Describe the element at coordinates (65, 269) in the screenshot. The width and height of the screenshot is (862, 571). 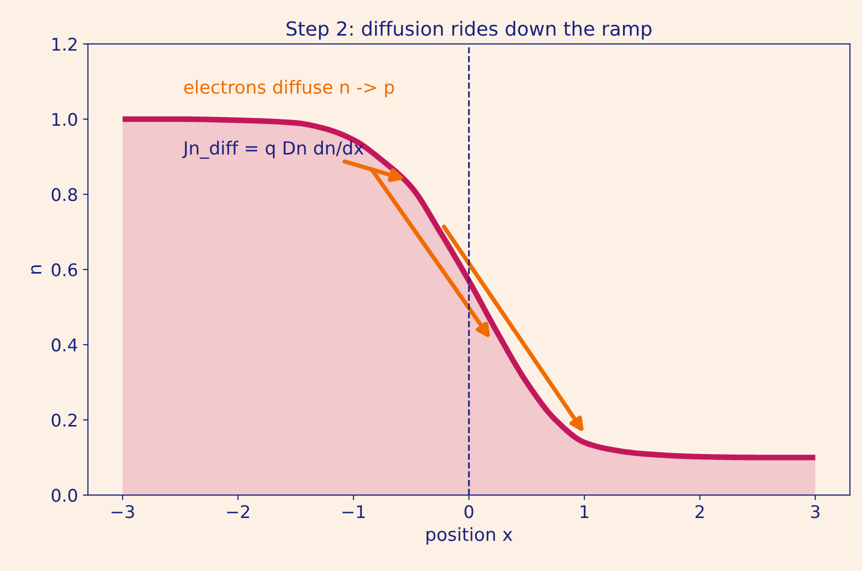
I see `y-tick-label: 0.6` at that location.